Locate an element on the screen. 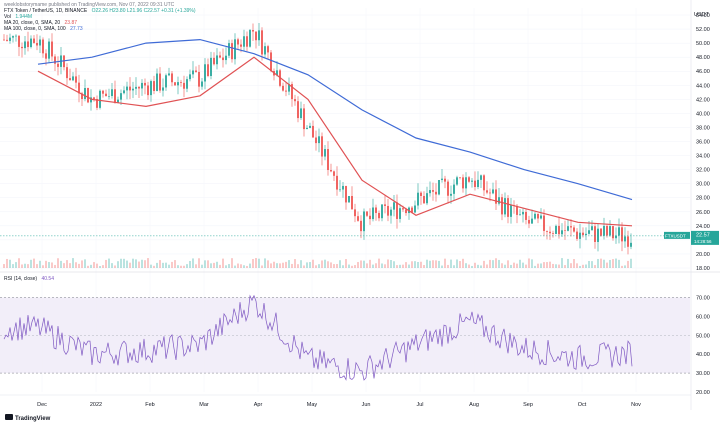 This screenshot has height=427, width=720. last-price-symbol: FTXUSDT is located at coordinates (675, 235).